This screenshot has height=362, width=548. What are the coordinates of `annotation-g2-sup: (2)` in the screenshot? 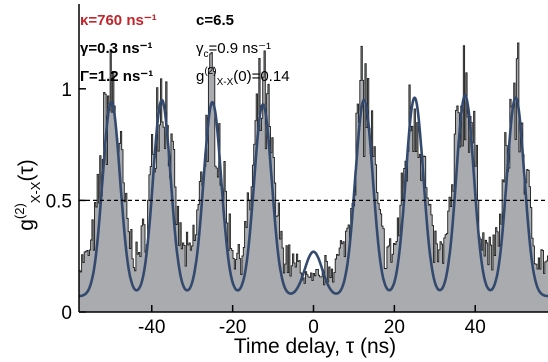 It's located at (210, 71).